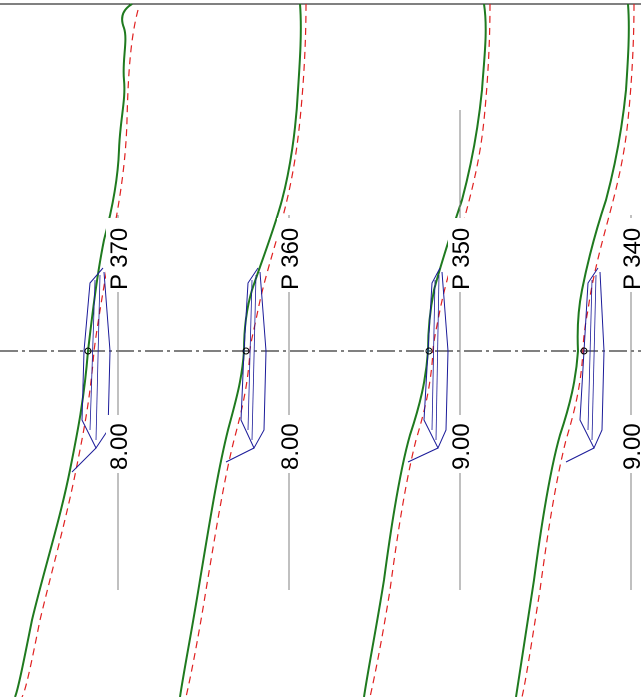 Image resolution: width=641 pixels, height=697 pixels. What do you see at coordinates (630, 259) in the screenshot?
I see `station-label: P 340` at bounding box center [630, 259].